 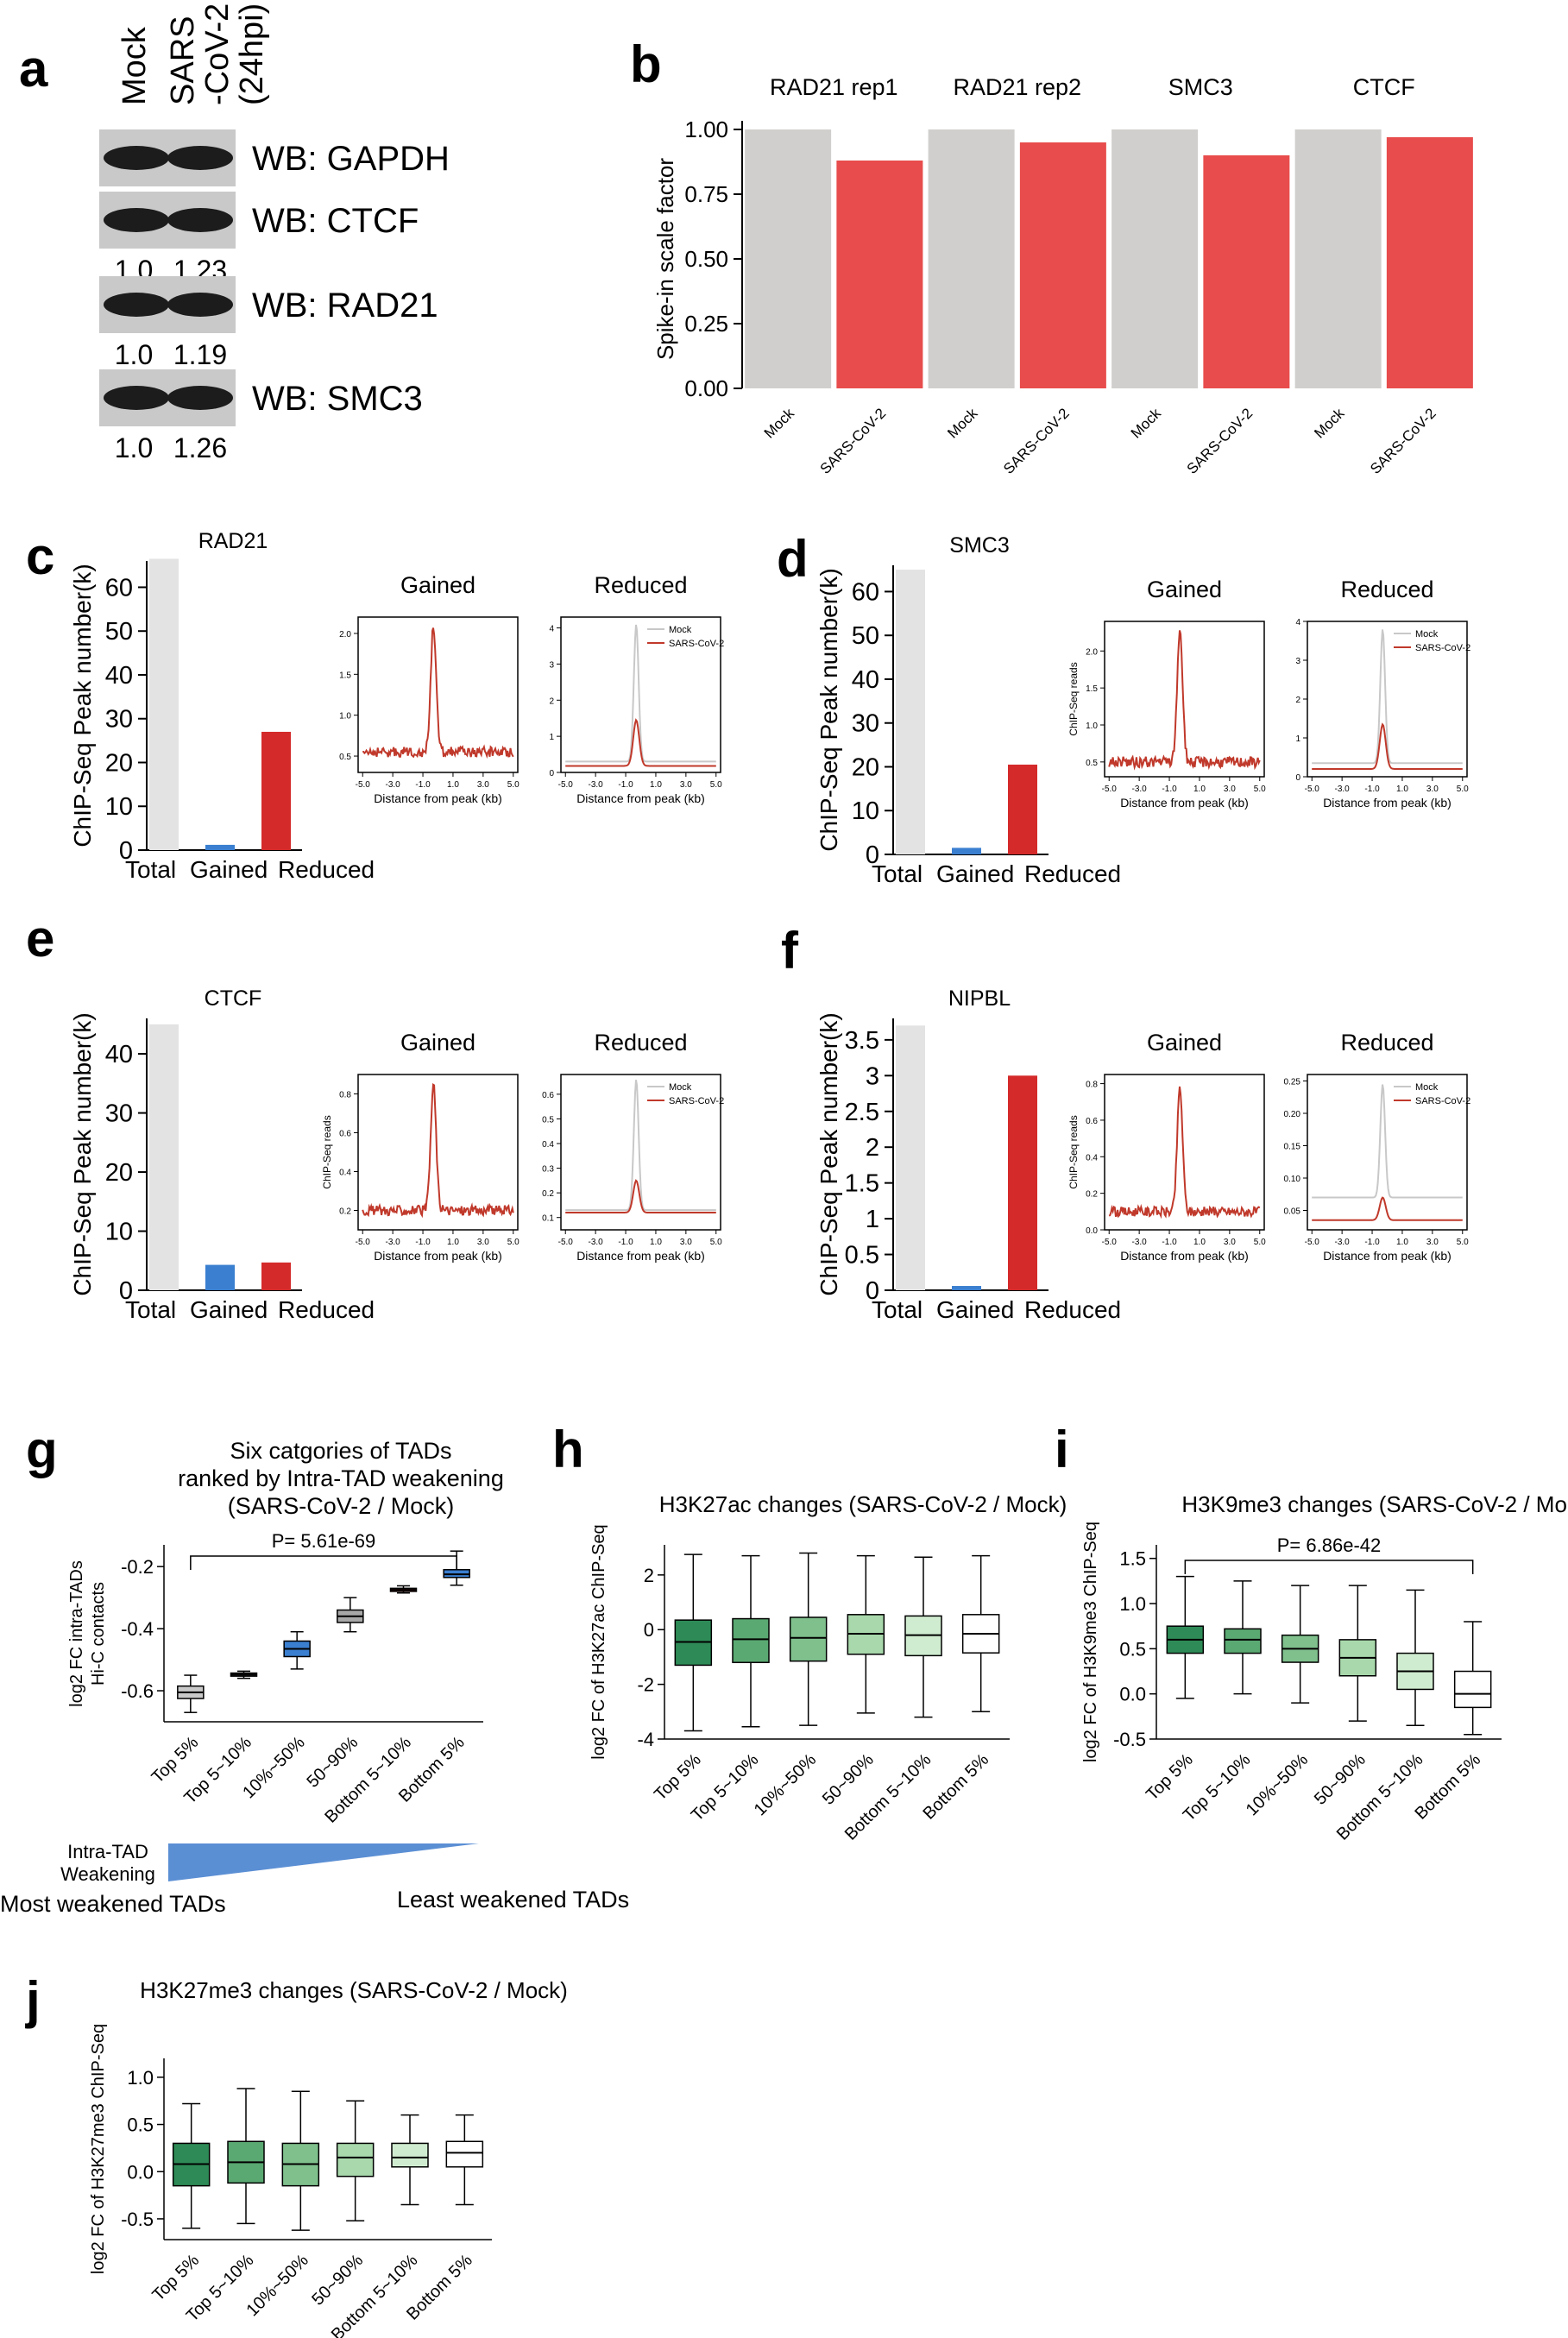 What do you see at coordinates (136, 398) in the screenshot?
I see `blot-band-mock` at bounding box center [136, 398].